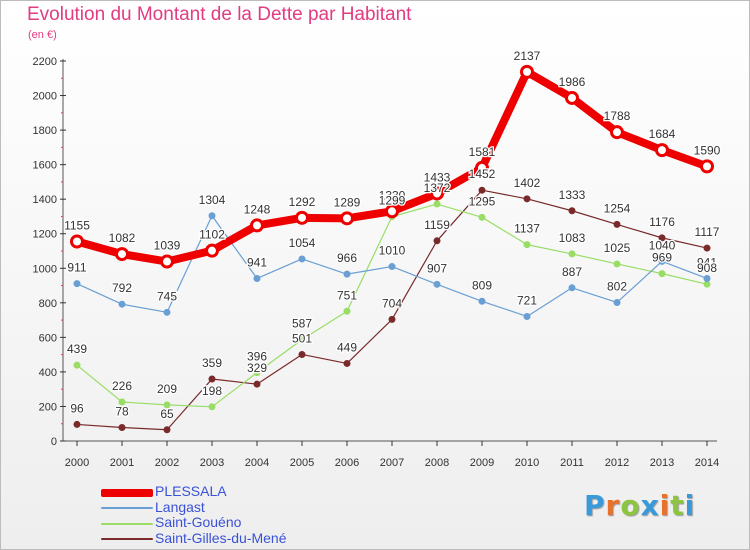 The height and width of the screenshot is (550, 750). What do you see at coordinates (392, 463) in the screenshot?
I see `x-tick-label: 2007` at bounding box center [392, 463].